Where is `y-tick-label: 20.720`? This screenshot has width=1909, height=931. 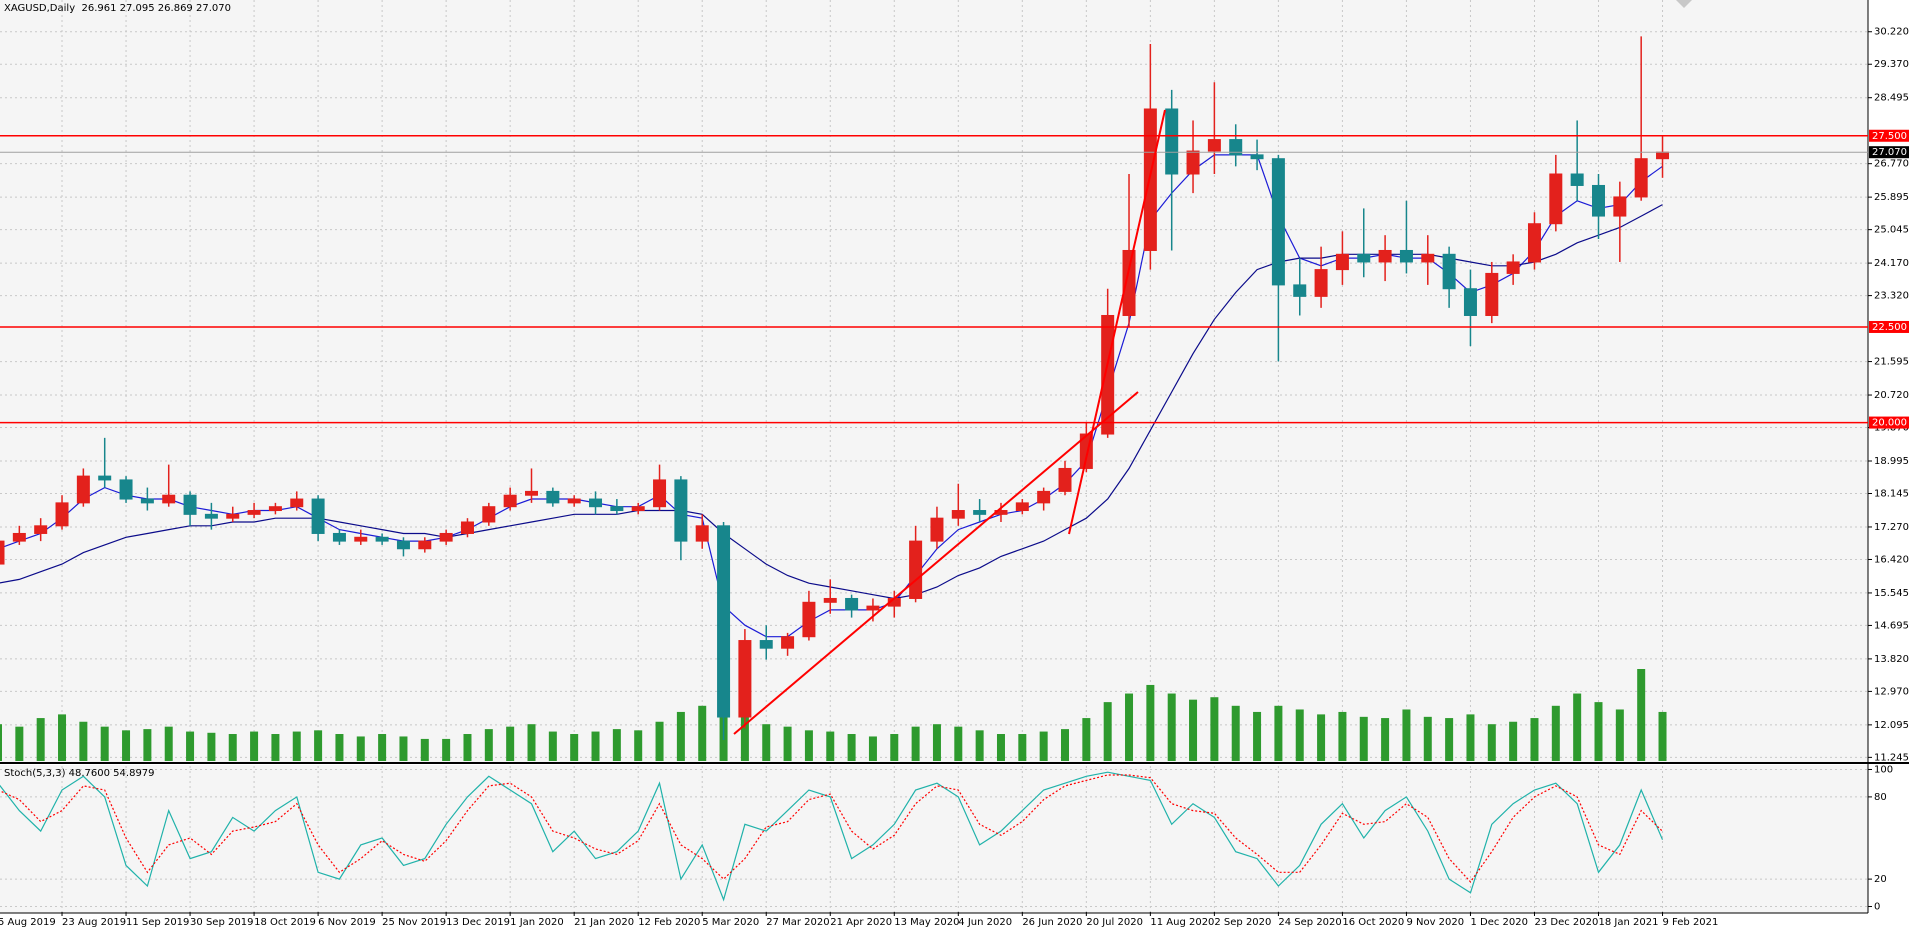
y-tick-label: 20.720 is located at coordinates (1891, 395).